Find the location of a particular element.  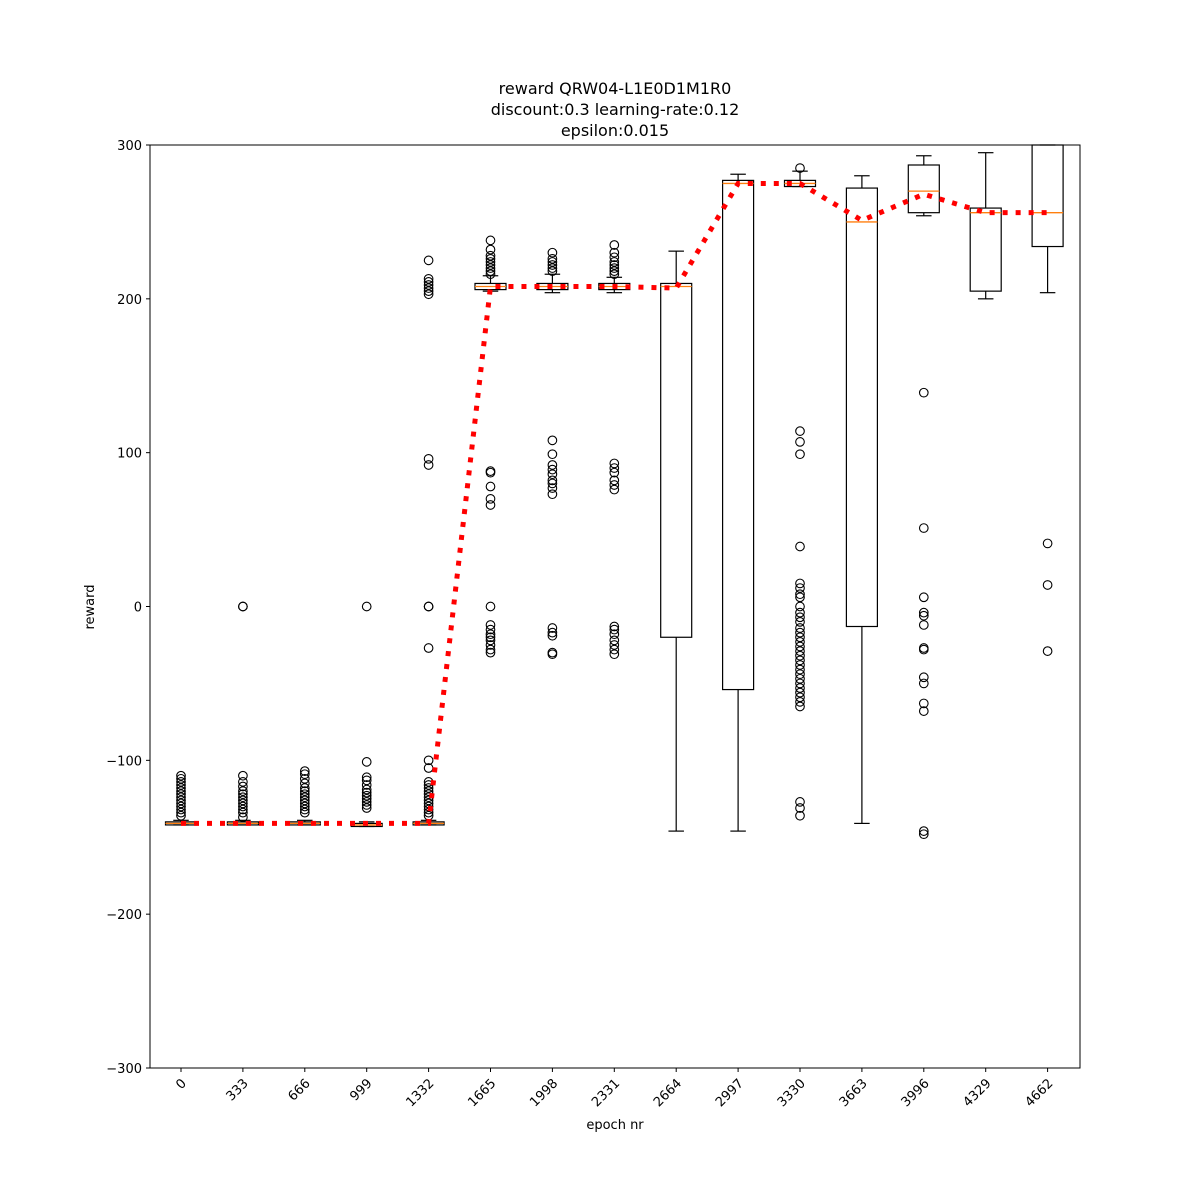

title-line-1: reward QRW04-L1E0D1M1R0 is located at coordinates (615, 88).